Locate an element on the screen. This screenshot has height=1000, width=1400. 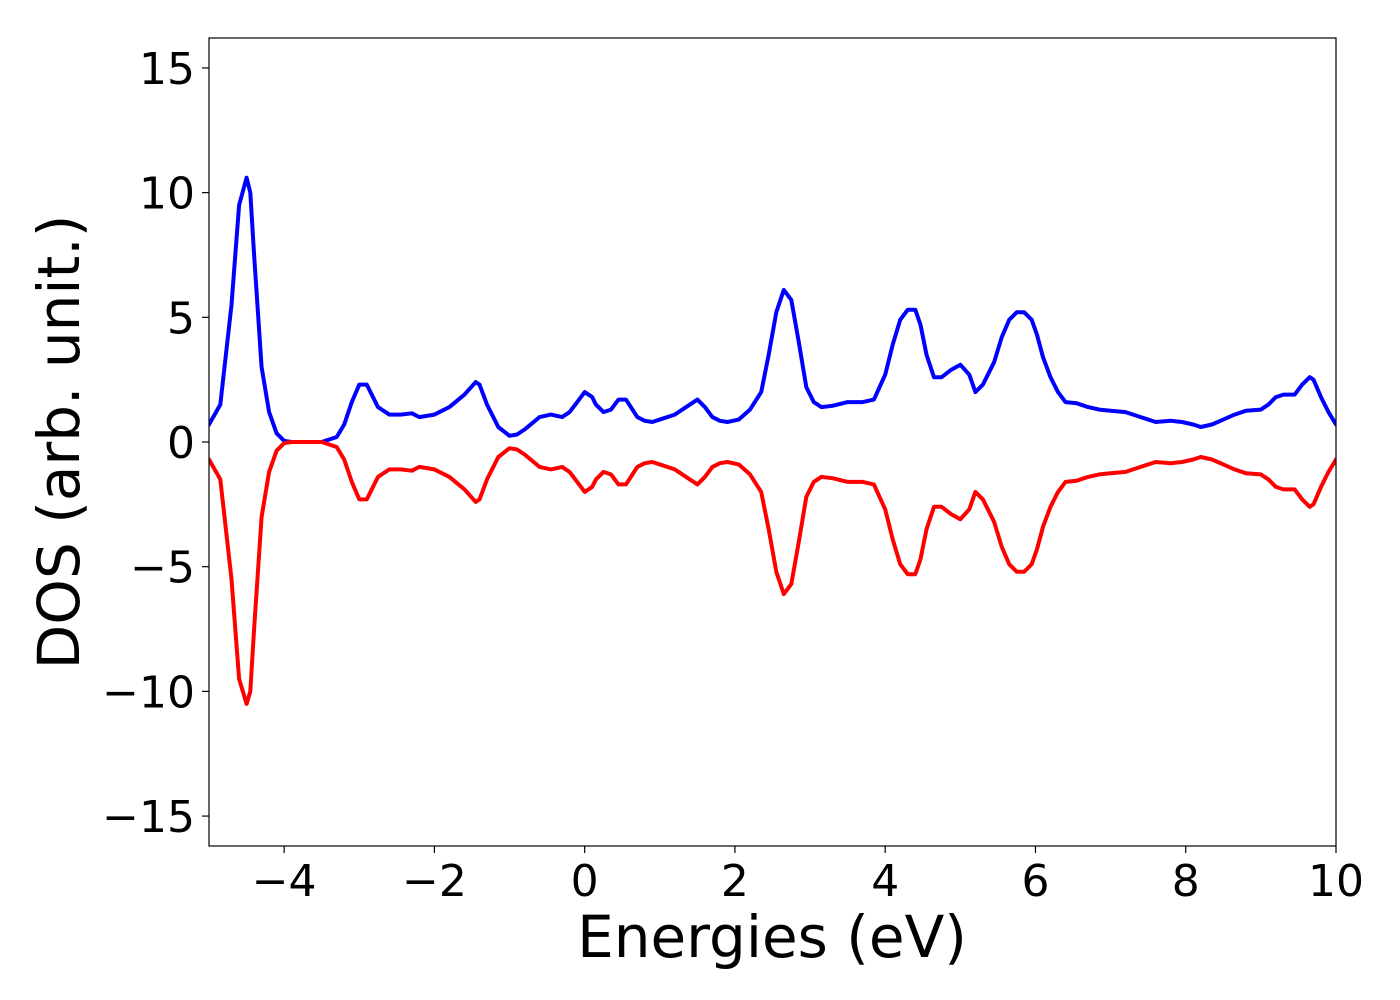
y-axis-title: DOS (arb. unit.) is located at coordinates (59, 442).